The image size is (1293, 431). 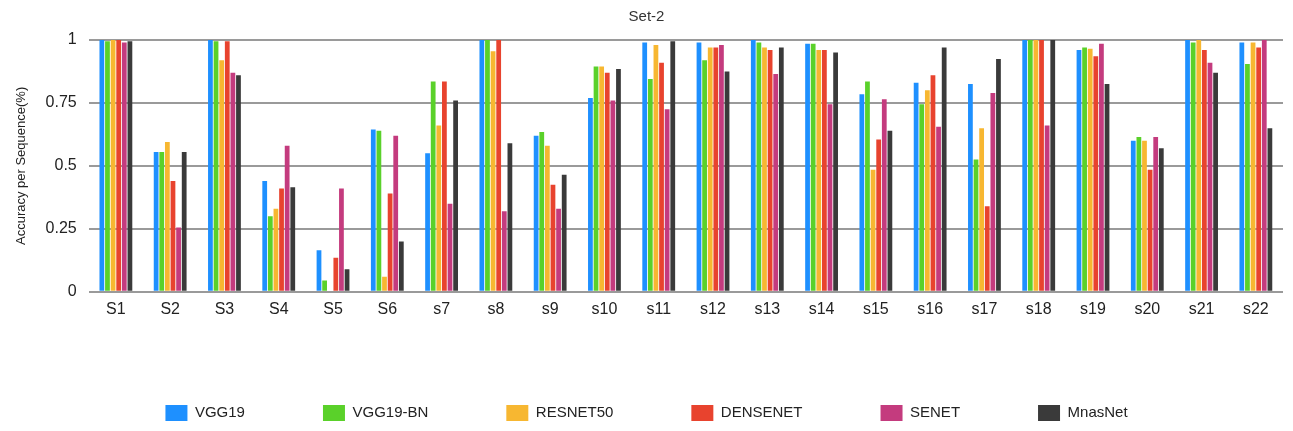 What do you see at coordinates (390, 412) in the screenshot?
I see `legend-label: VGG19-BN` at bounding box center [390, 412].